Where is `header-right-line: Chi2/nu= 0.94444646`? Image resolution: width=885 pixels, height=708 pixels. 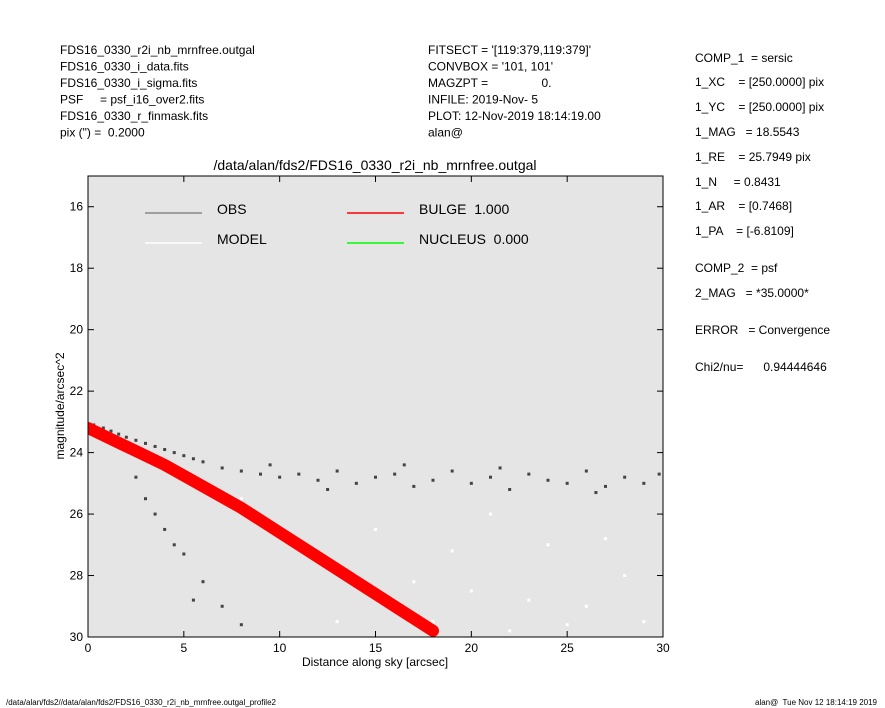
header-right-line: Chi2/nu= 0.94444646 is located at coordinates (761, 367).